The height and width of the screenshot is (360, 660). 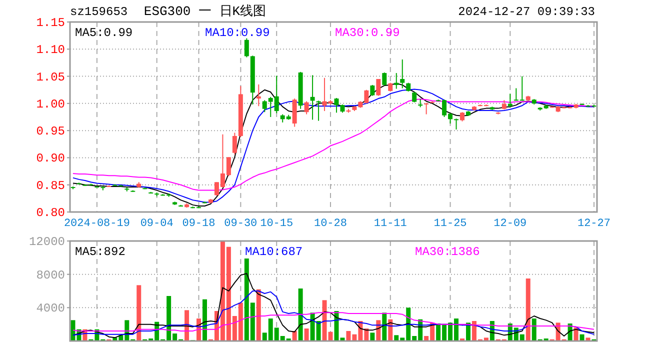 What do you see at coordinates (199, 224) in the screenshot?
I see `x-tick-label: 09-18` at bounding box center [199, 224].